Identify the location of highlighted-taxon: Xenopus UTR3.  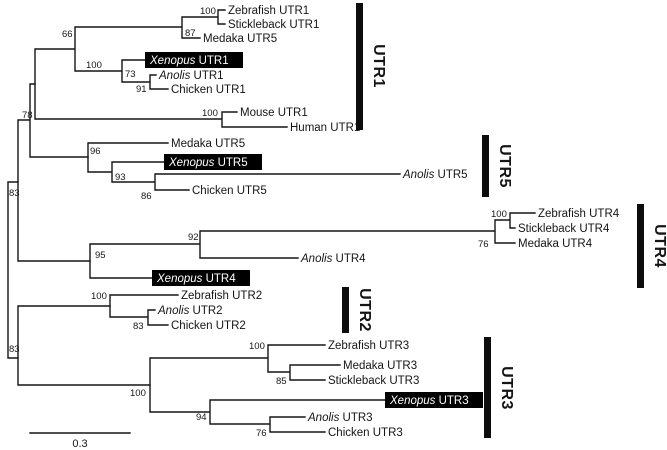
(434, 400).